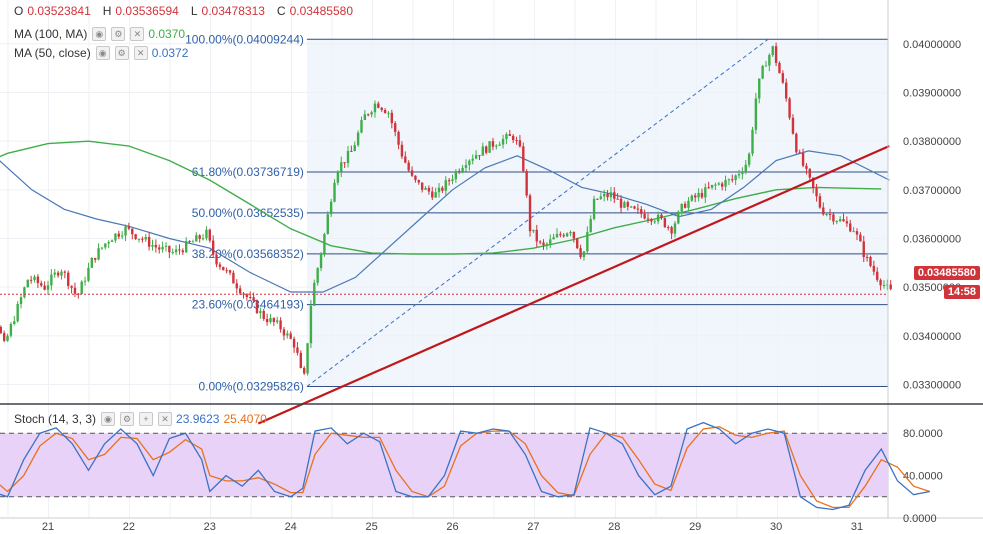 This screenshot has height=534, width=983. I want to click on price-tick-label: 0.03300000, so click(932, 386).